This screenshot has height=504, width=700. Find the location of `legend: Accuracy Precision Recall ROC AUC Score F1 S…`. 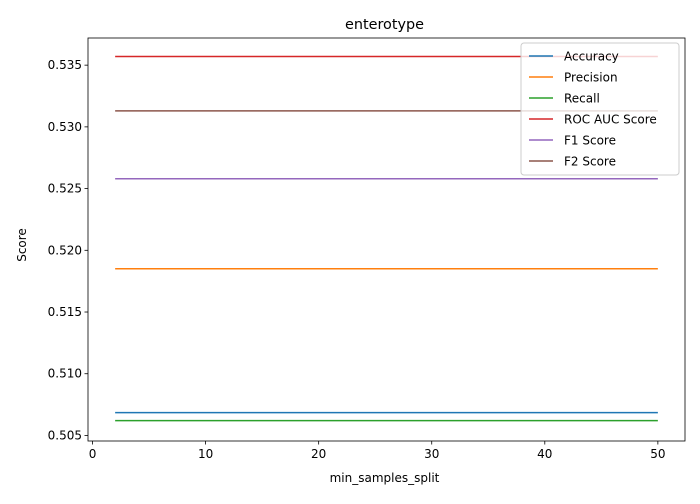

legend: Accuracy Precision Recall ROC AUC Score F1 S… is located at coordinates (600, 109).